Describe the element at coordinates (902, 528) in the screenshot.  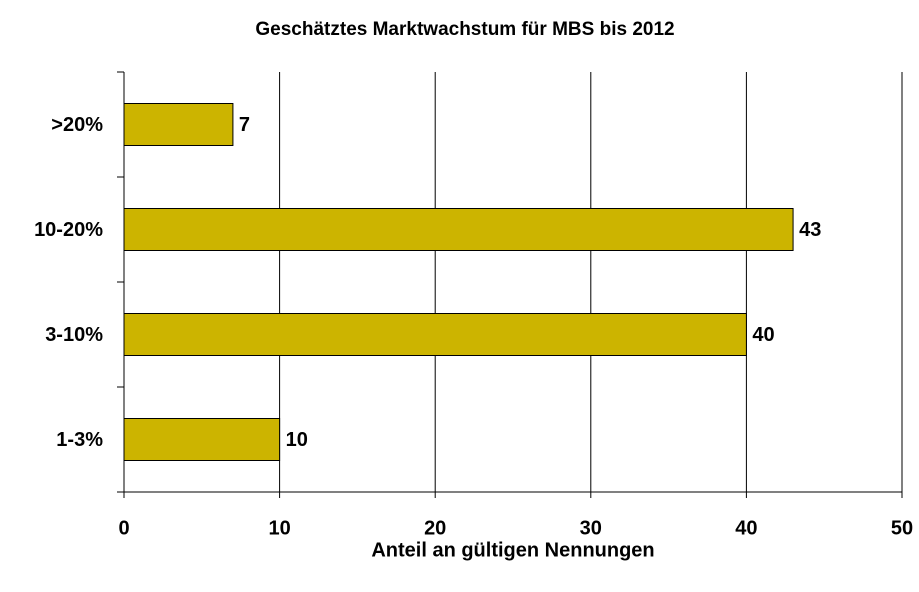
I see `x-tick-label: 50` at that location.